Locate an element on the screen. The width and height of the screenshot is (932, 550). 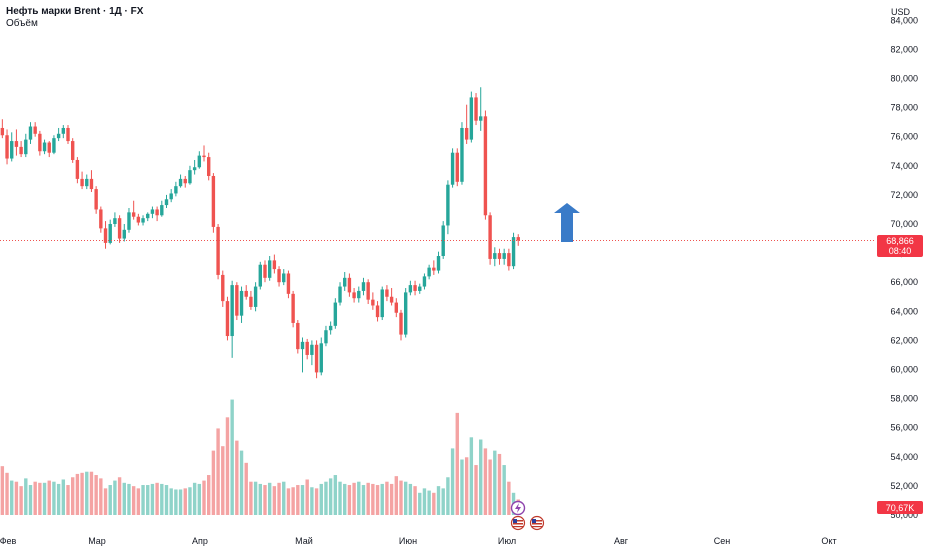
lightning-icon is located at coordinates (518, 508).